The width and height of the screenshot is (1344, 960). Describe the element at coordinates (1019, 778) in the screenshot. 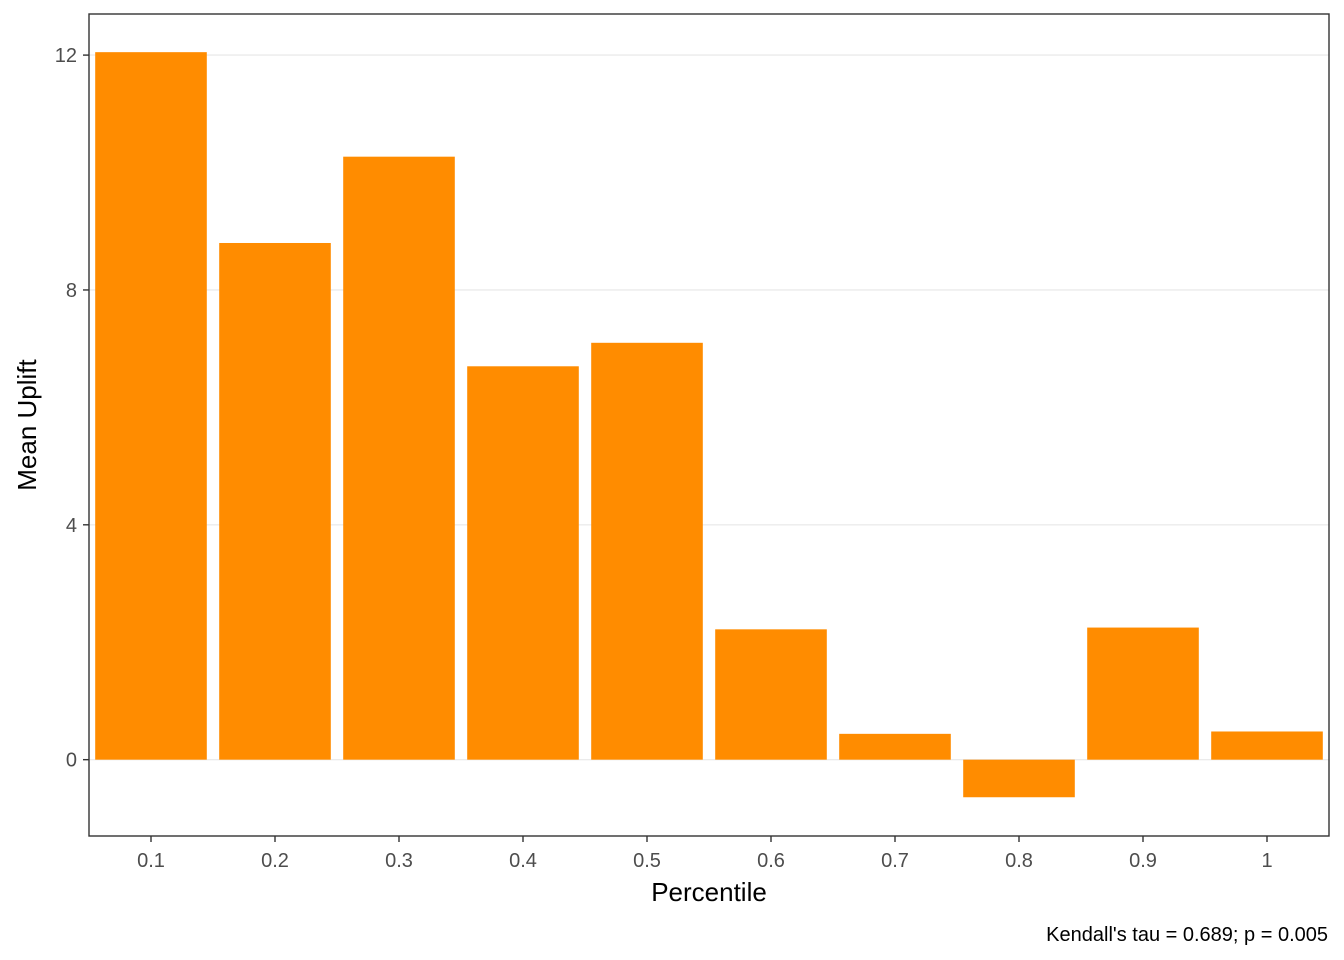

I see `bar-0.8` at that location.